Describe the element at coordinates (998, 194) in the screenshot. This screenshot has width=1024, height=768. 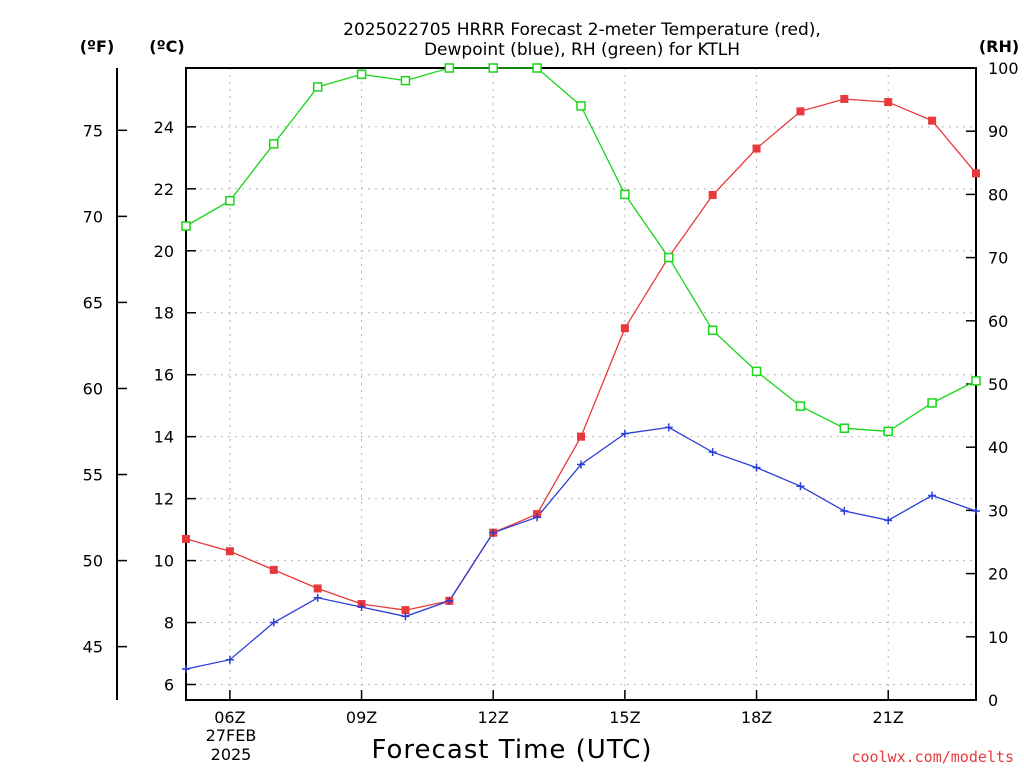
I see `rh-tick-label: 80` at that location.